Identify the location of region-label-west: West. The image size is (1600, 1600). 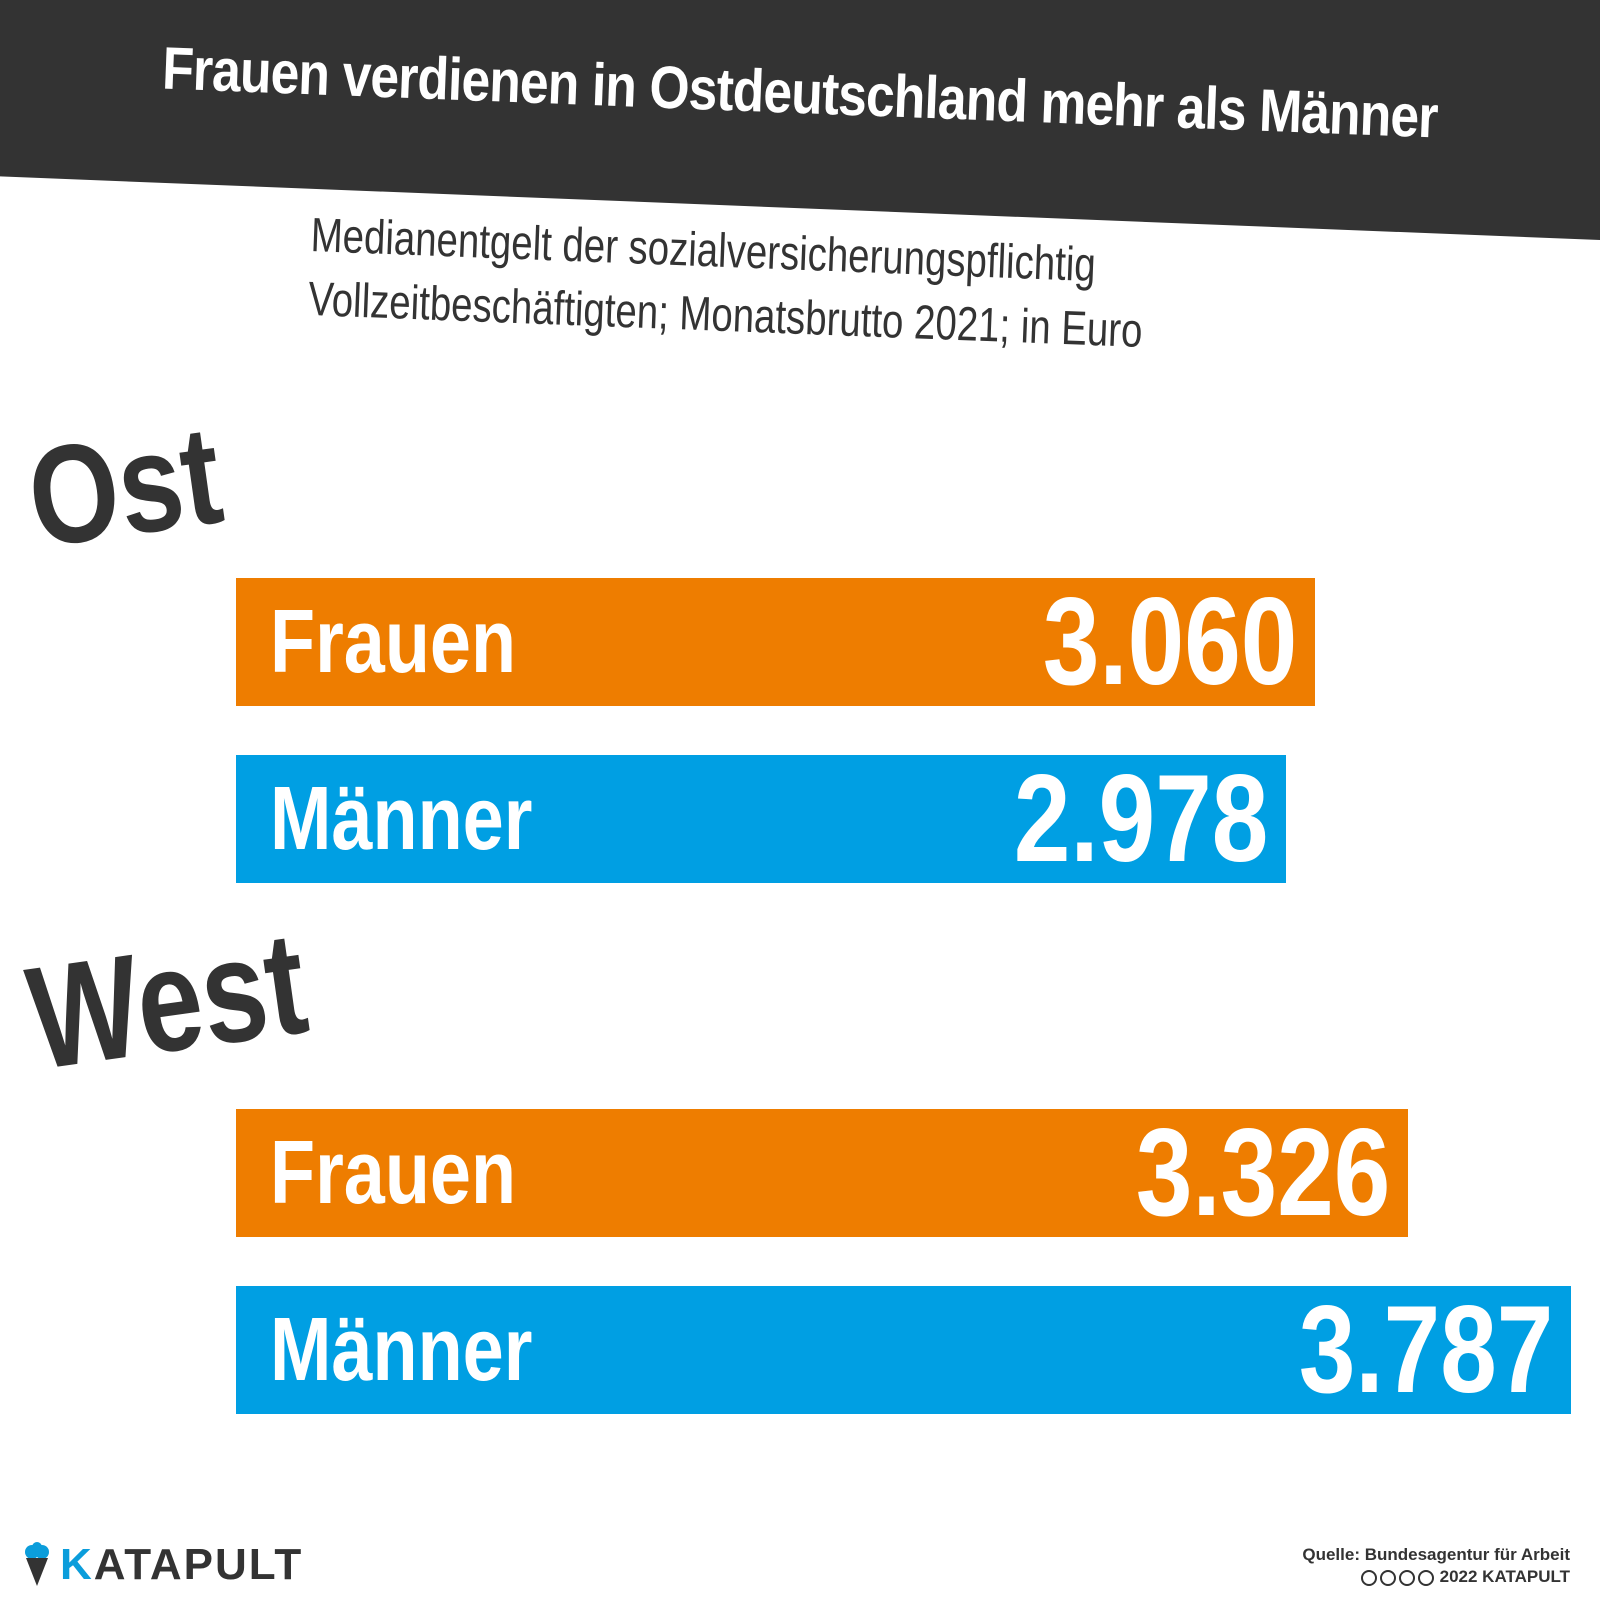
(167, 1000).